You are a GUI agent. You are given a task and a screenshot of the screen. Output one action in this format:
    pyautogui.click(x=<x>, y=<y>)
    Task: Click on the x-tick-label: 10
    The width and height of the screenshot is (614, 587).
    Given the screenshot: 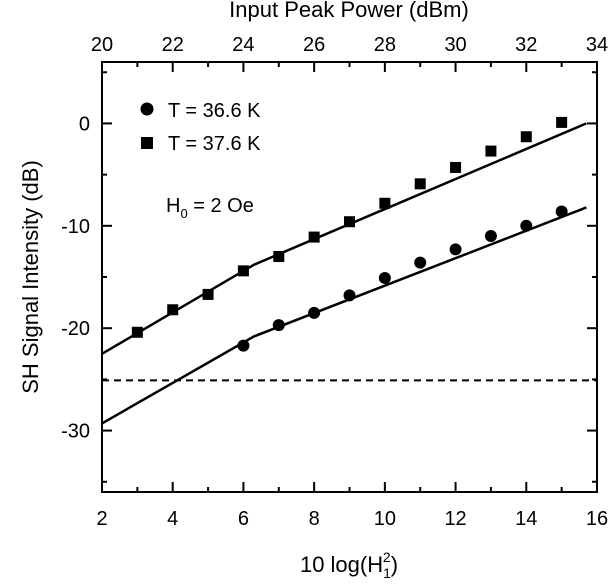 What is the action you would take?
    pyautogui.click(x=385, y=519)
    